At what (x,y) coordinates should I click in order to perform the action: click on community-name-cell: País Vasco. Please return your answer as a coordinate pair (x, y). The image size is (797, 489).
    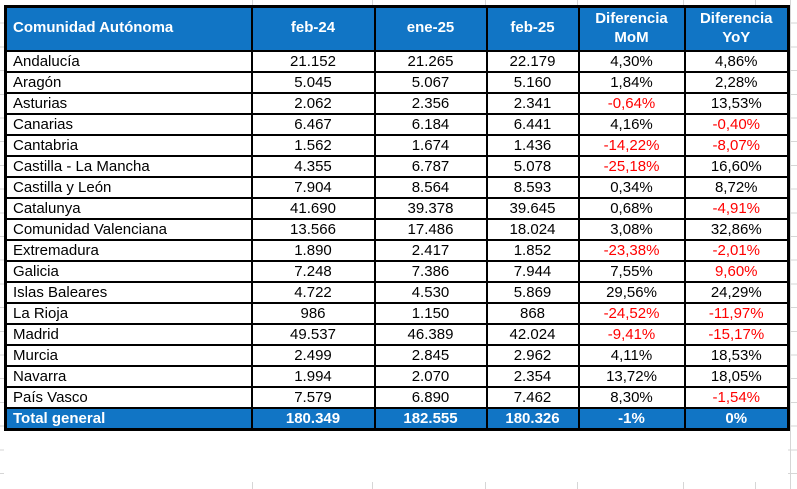
    Looking at the image, I should click on (128, 397).